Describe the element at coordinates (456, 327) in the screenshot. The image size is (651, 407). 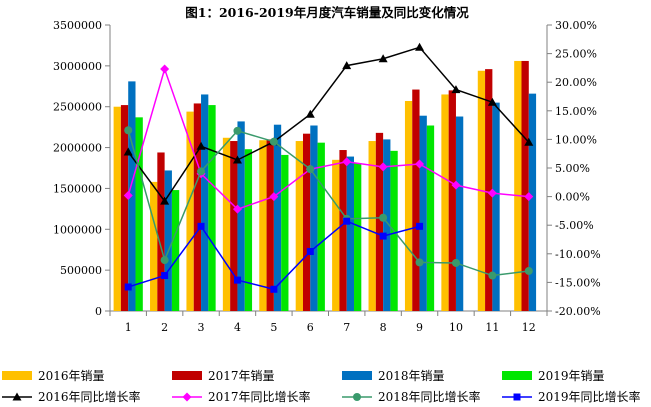
I see `x-tick-label: 10` at that location.